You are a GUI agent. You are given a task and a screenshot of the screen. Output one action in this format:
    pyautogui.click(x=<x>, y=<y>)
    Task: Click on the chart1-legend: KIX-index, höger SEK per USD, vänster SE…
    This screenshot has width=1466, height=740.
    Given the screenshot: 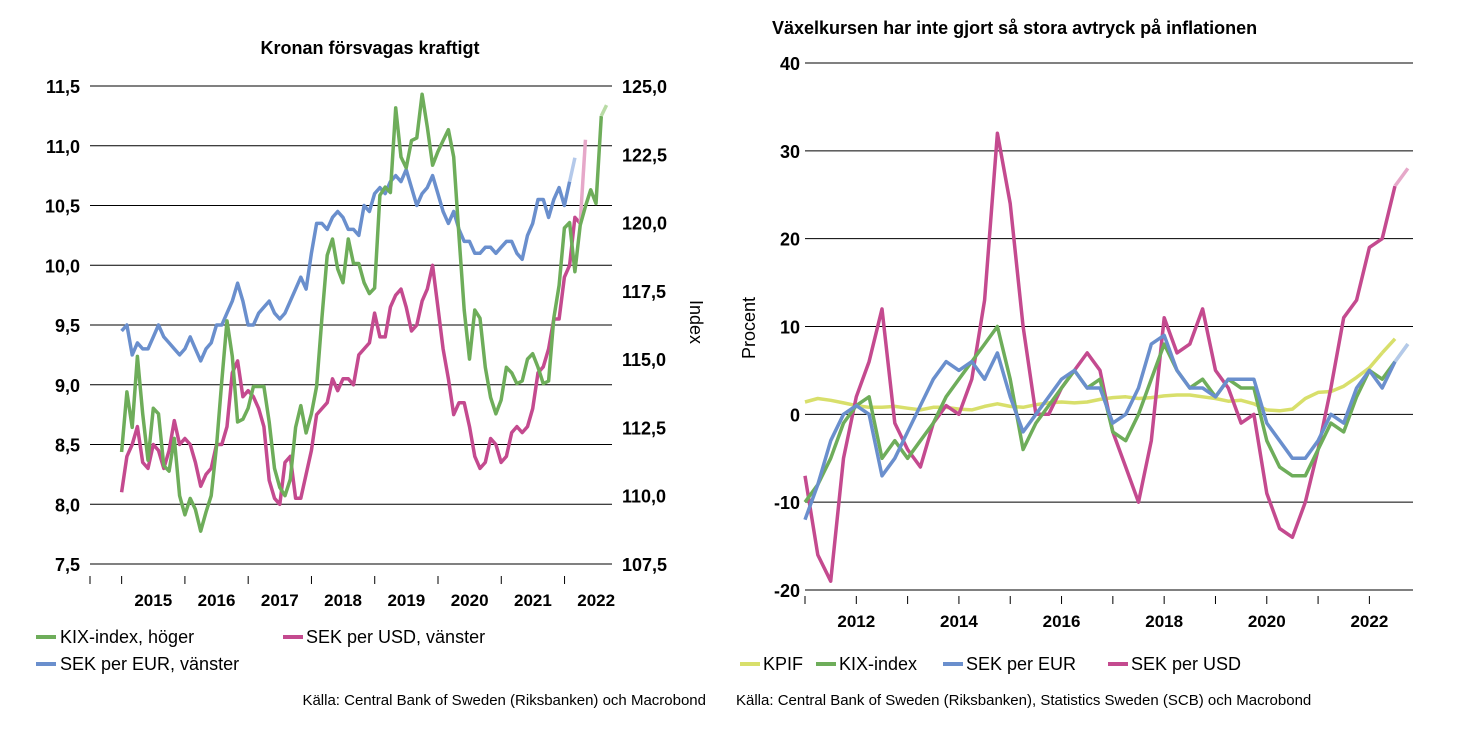 What is the action you would take?
    pyautogui.click(x=260, y=650)
    